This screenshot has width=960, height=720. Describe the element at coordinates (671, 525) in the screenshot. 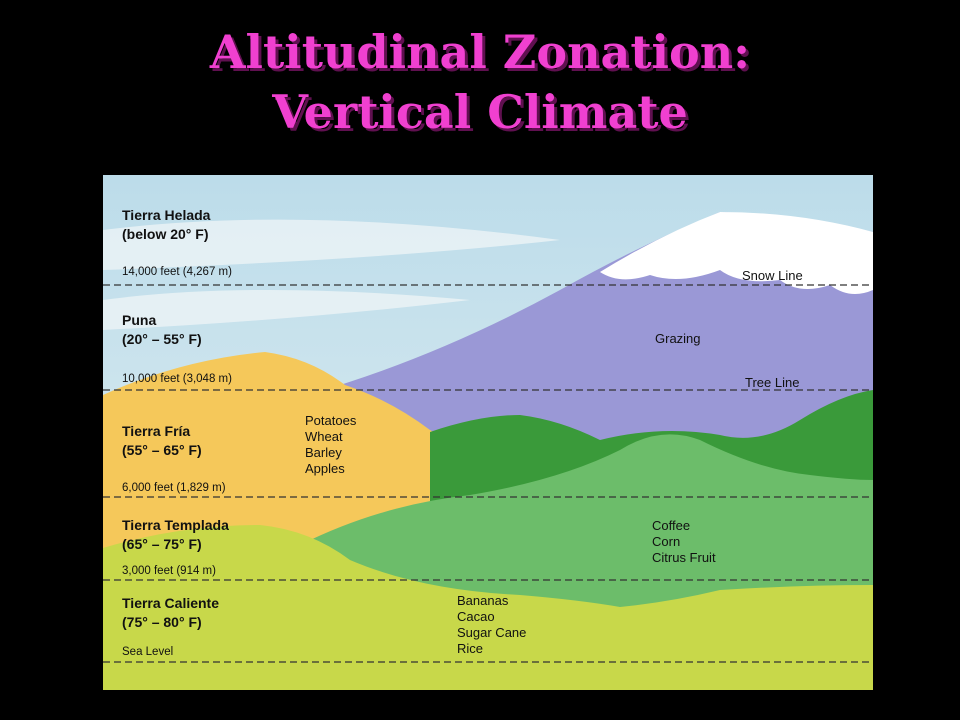

I see `crop-label: Coffee` at that location.